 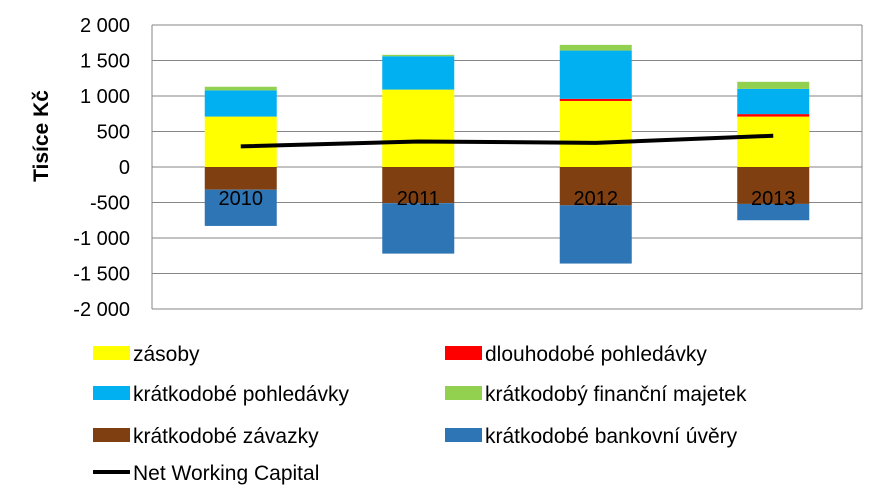 What do you see at coordinates (105, 62) in the screenshot?
I see `y-tick-label: 1 500` at bounding box center [105, 62].